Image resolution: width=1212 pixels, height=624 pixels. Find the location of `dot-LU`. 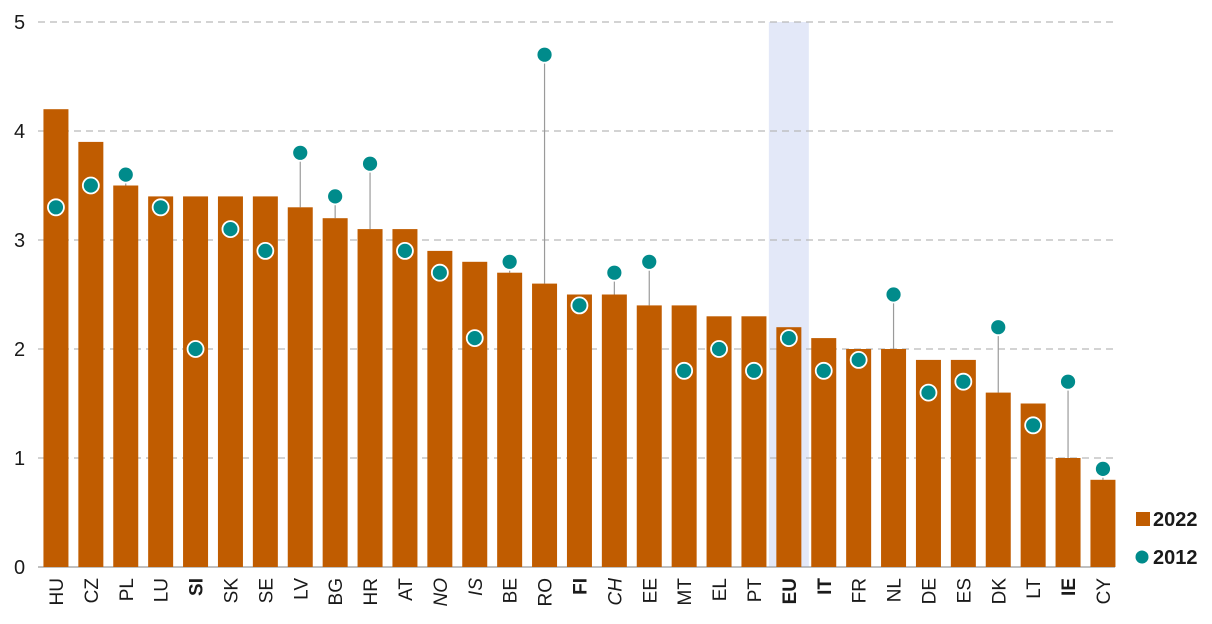

dot-LU is located at coordinates (160, 207).